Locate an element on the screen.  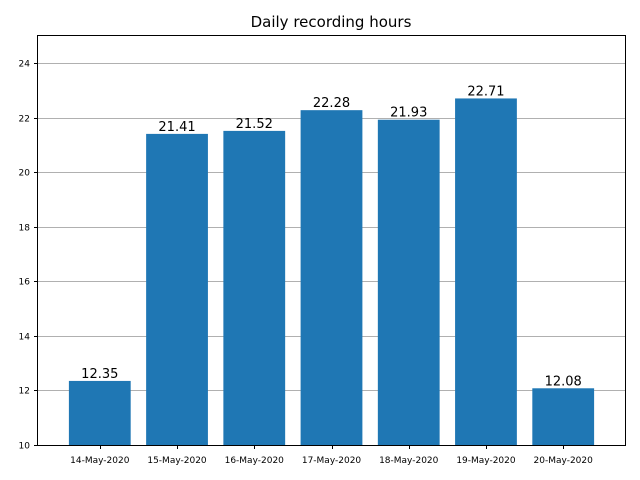
y-tick-label: 24 is located at coordinates (25, 65).